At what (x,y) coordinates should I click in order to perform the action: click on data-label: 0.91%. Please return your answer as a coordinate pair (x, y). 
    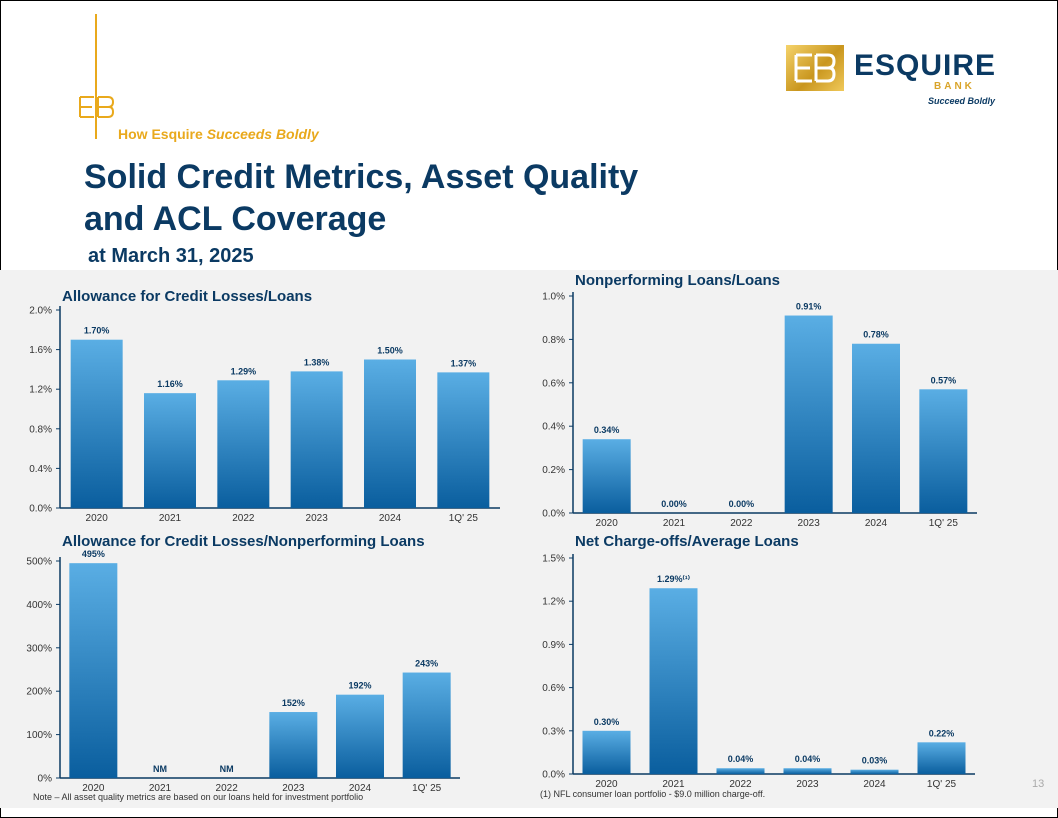
    Looking at the image, I should click on (809, 307).